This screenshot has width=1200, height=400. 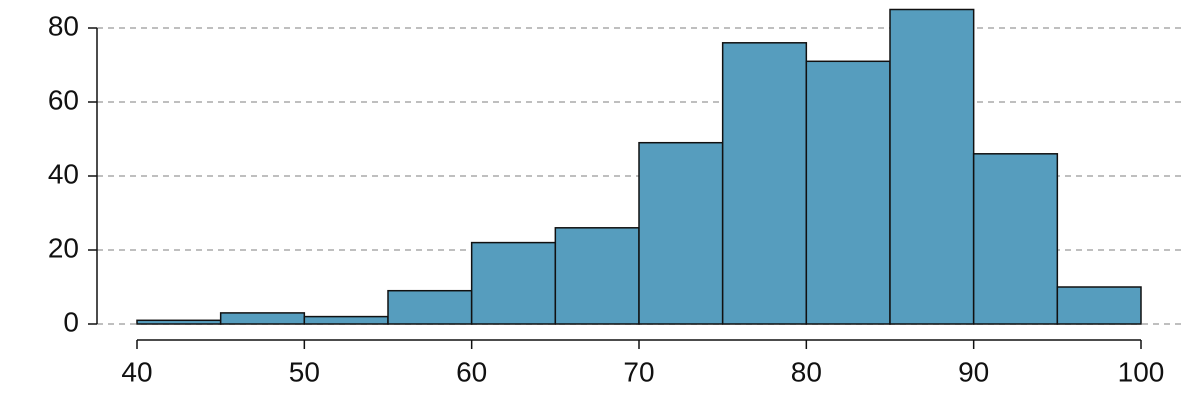 What do you see at coordinates (71, 321) in the screenshot?
I see `y-tick-label: 0` at bounding box center [71, 321].